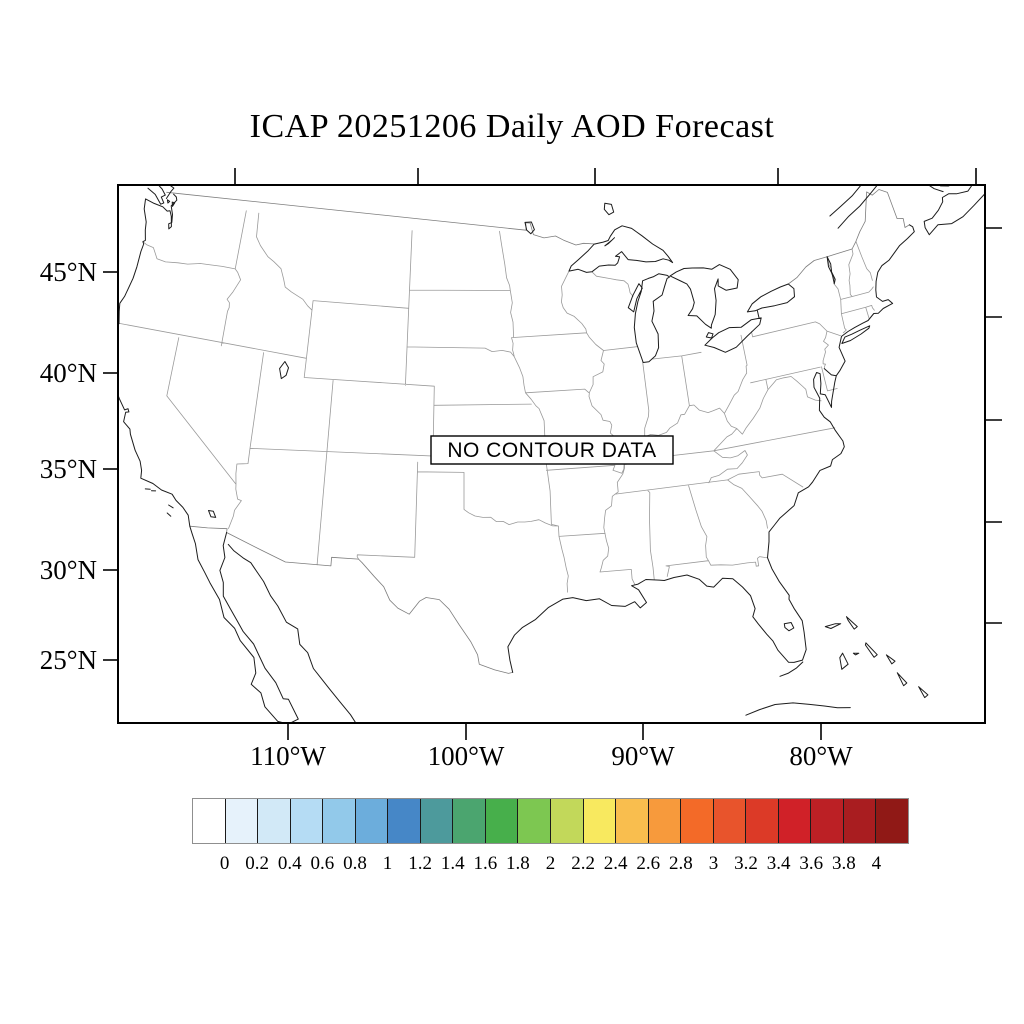  Describe the element at coordinates (420, 863) in the screenshot. I see `colorbar-tick-label: 1.2` at that location.